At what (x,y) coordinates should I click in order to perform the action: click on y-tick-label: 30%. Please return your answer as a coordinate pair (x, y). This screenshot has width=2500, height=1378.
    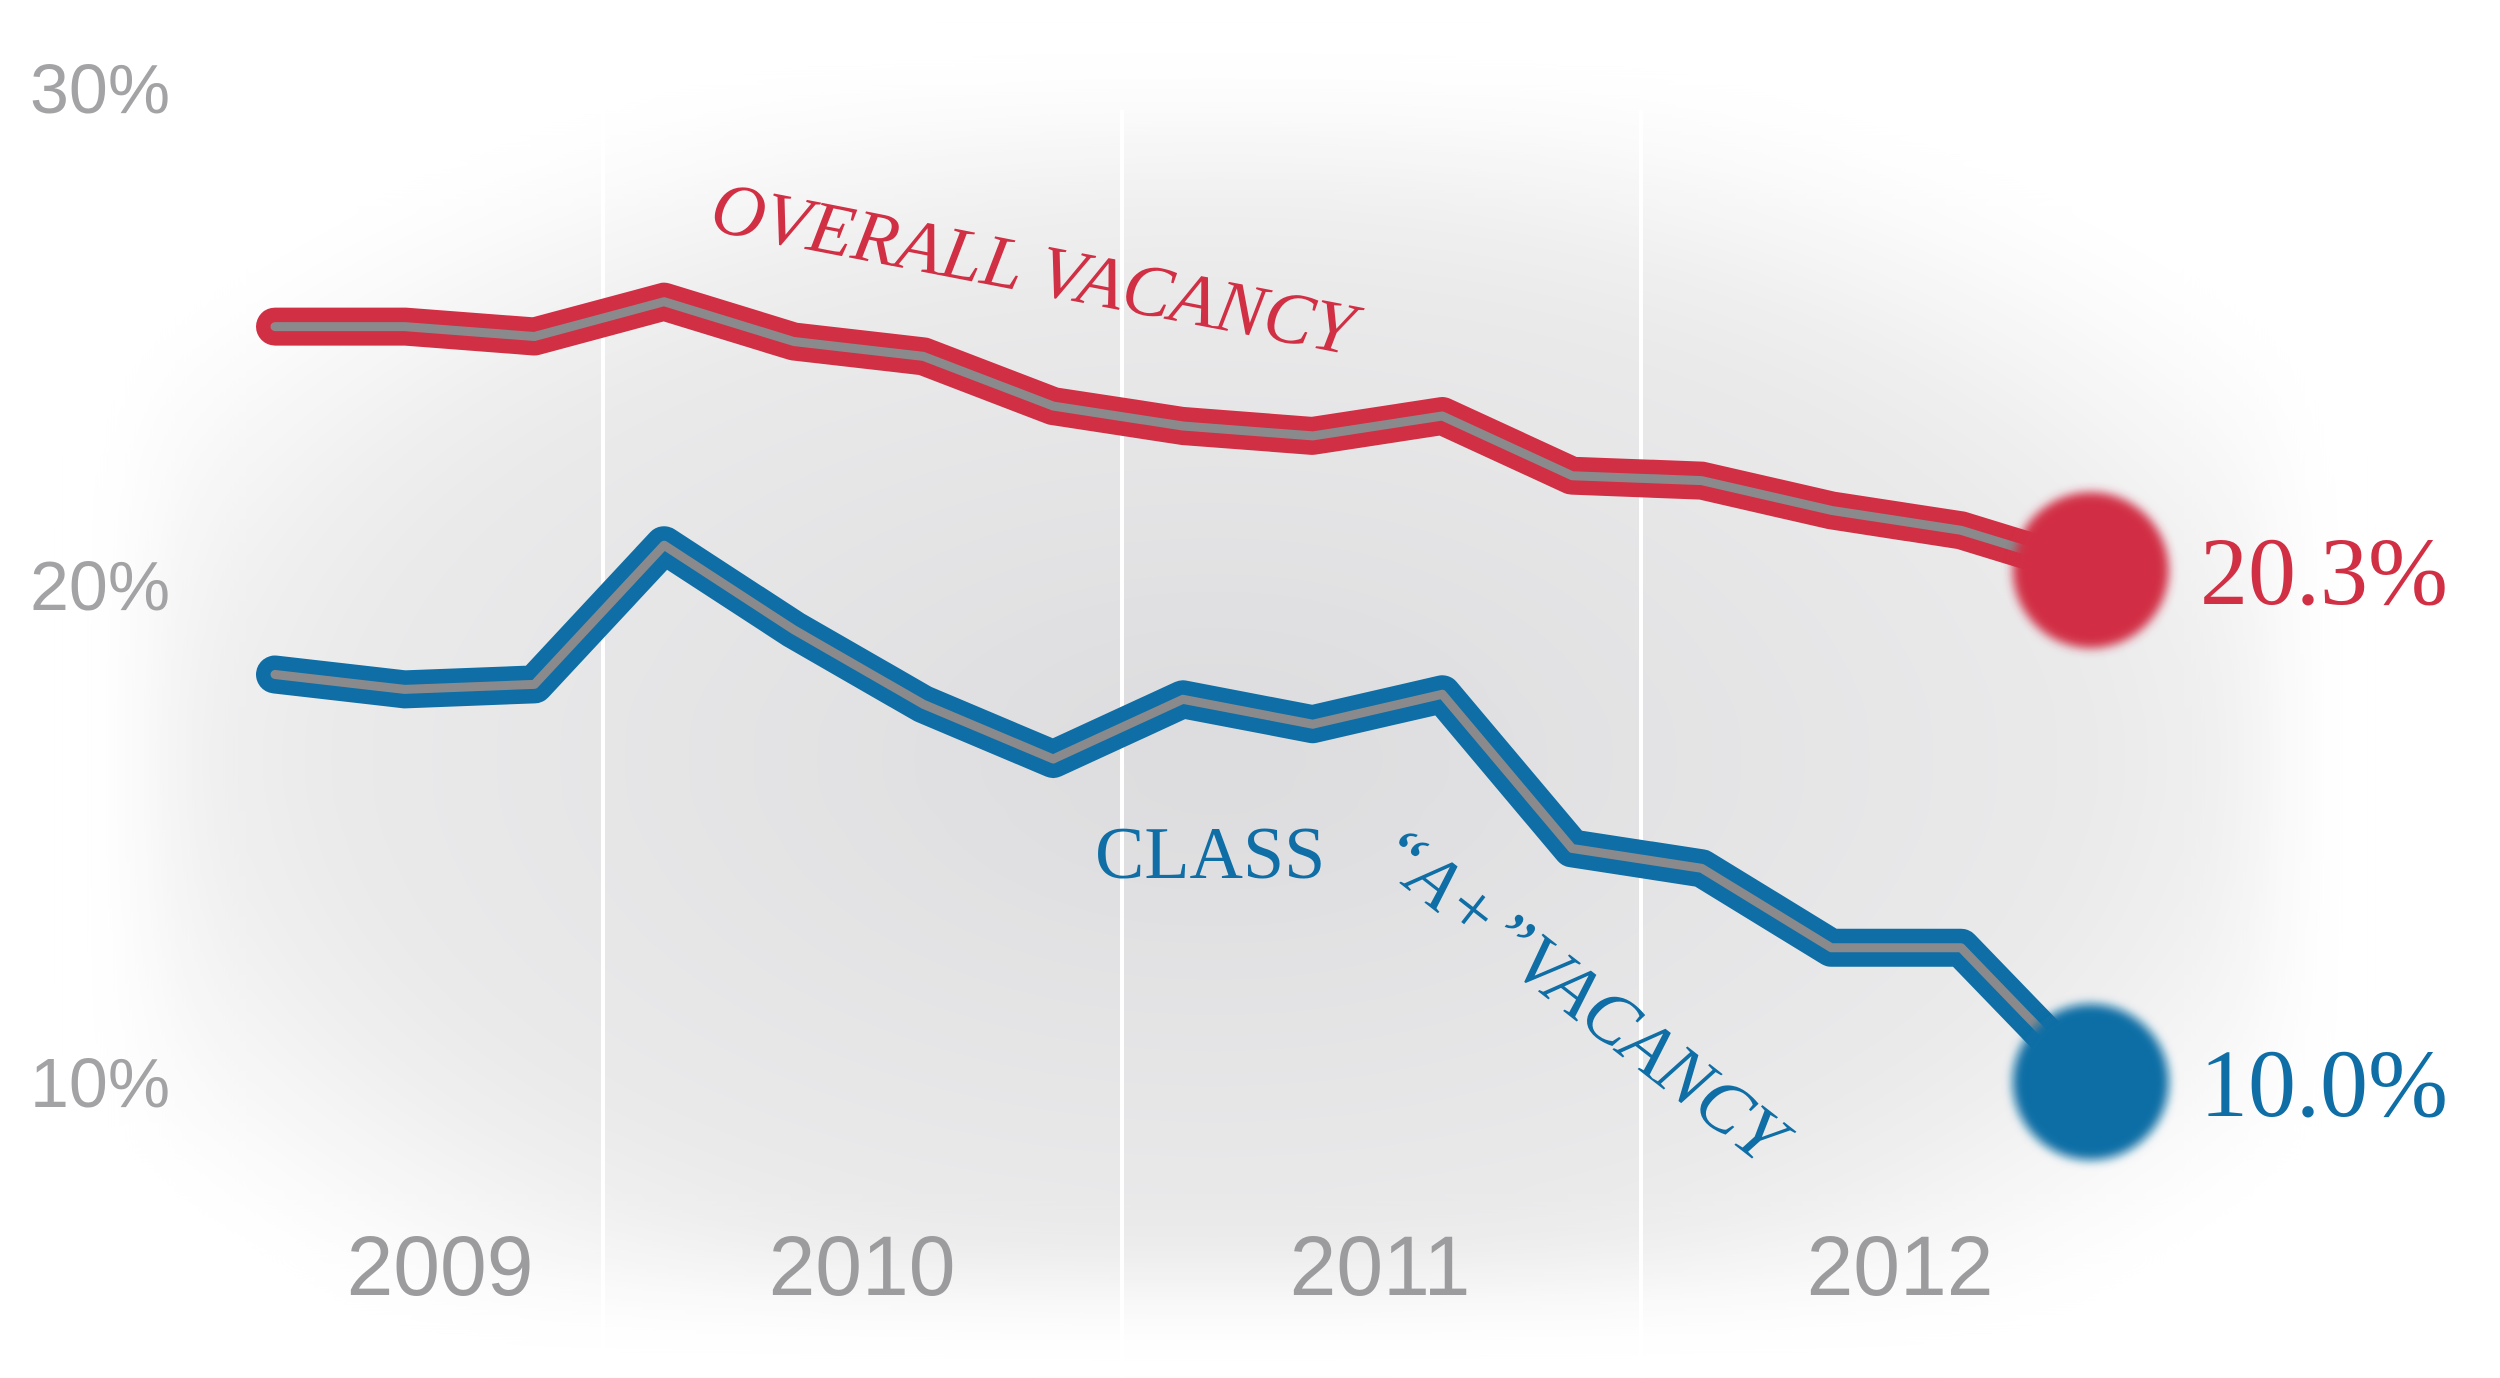
    Looking at the image, I should click on (100, 89).